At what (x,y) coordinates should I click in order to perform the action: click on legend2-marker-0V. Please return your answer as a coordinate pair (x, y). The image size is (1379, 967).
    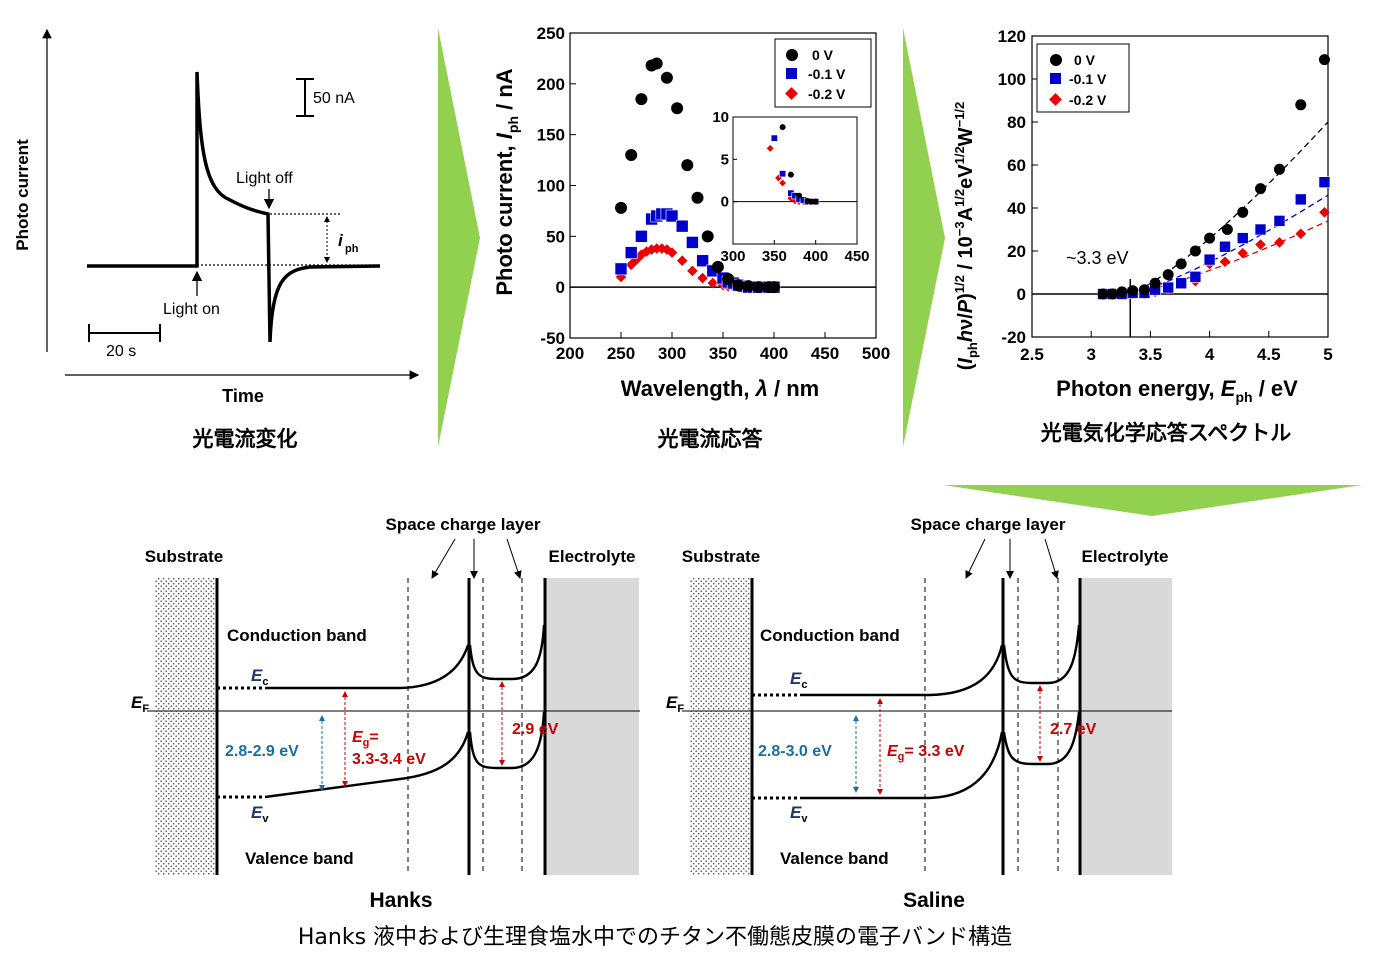
    Looking at the image, I should click on (1056, 60).